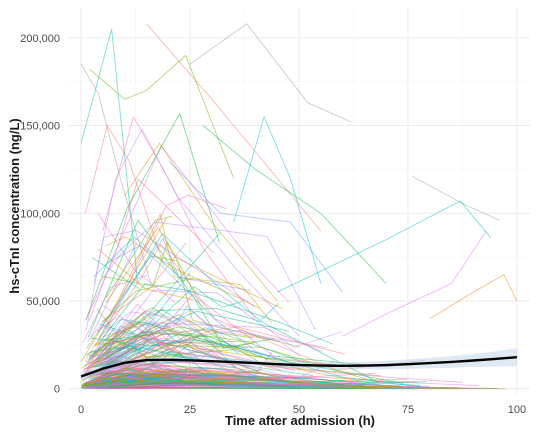  I want to click on x-tick-label: 0, so click(81, 410).